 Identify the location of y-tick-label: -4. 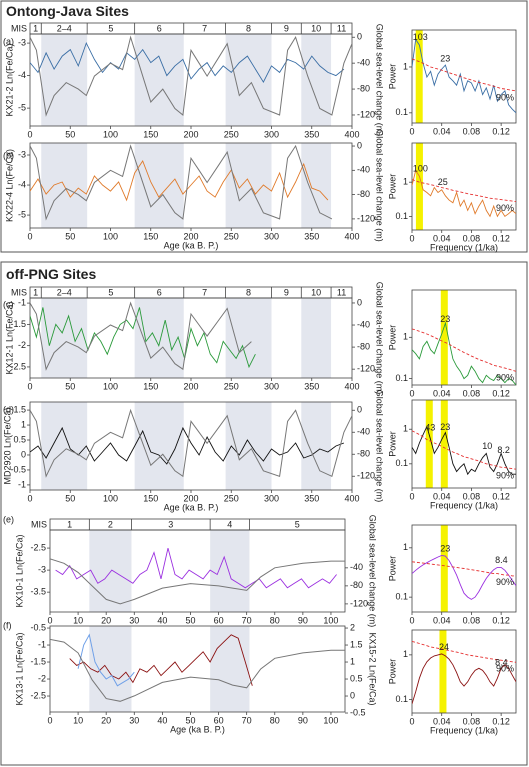
(22, 75).